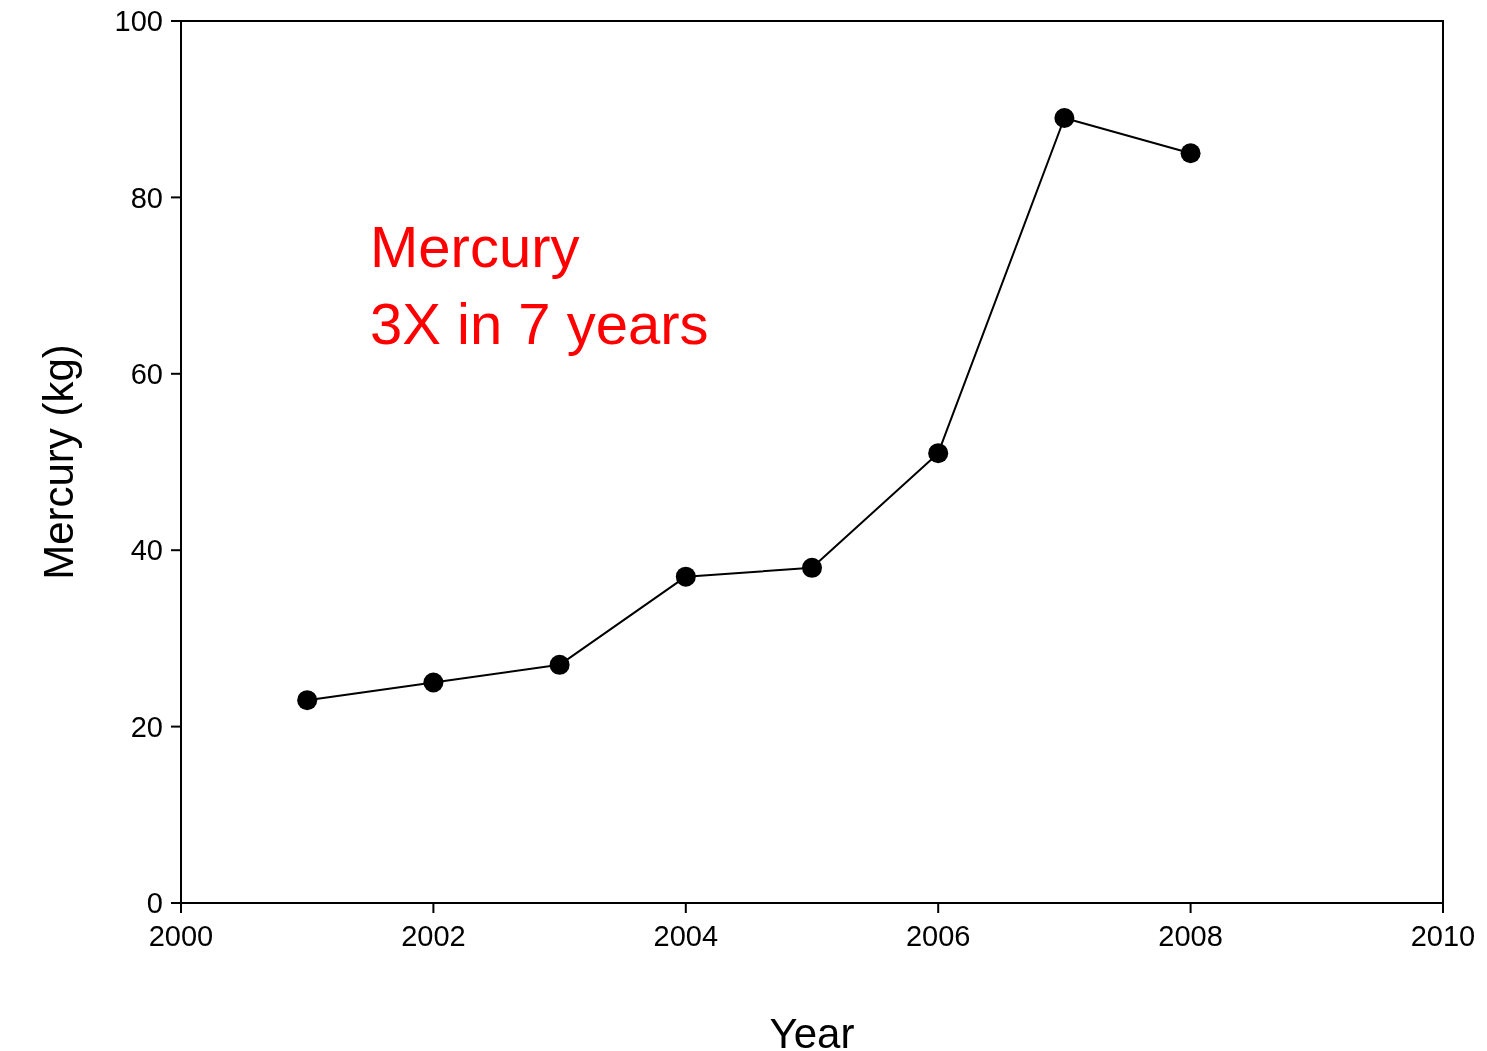  I want to click on y-axis-title: Mercury (kg), so click(58, 462).